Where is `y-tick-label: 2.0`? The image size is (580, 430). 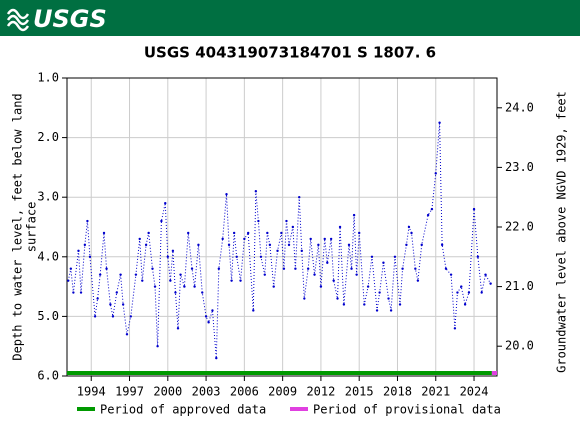 y-tick-label: 2.0 is located at coordinates (48, 137).